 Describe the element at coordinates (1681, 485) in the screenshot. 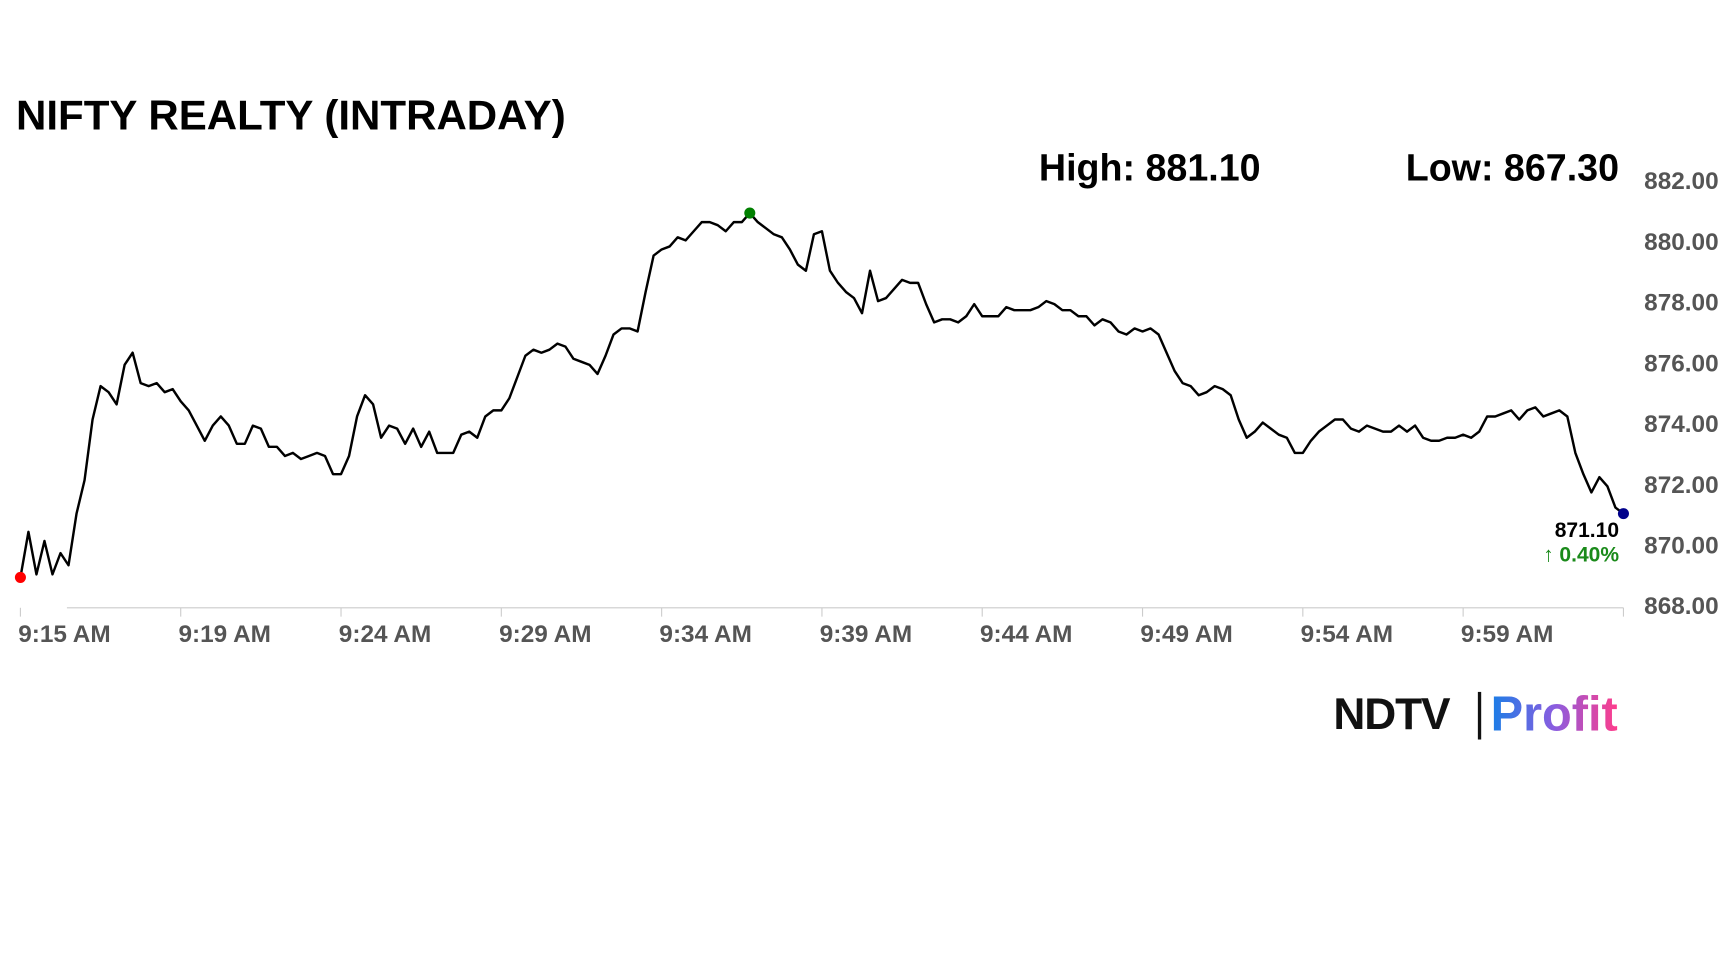

I see `y-tick-label: 872.00` at that location.